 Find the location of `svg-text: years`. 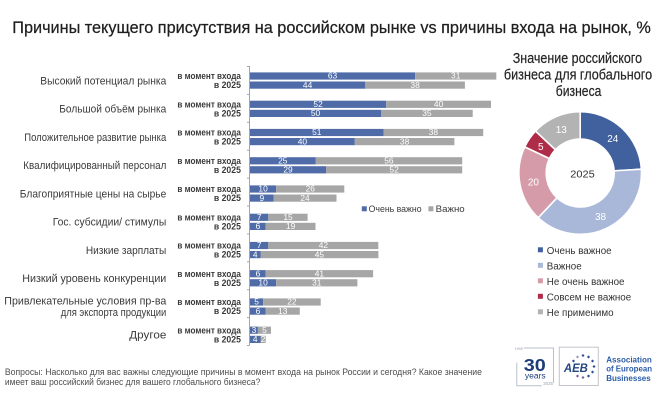

svg-text: years is located at coordinates (535, 375).